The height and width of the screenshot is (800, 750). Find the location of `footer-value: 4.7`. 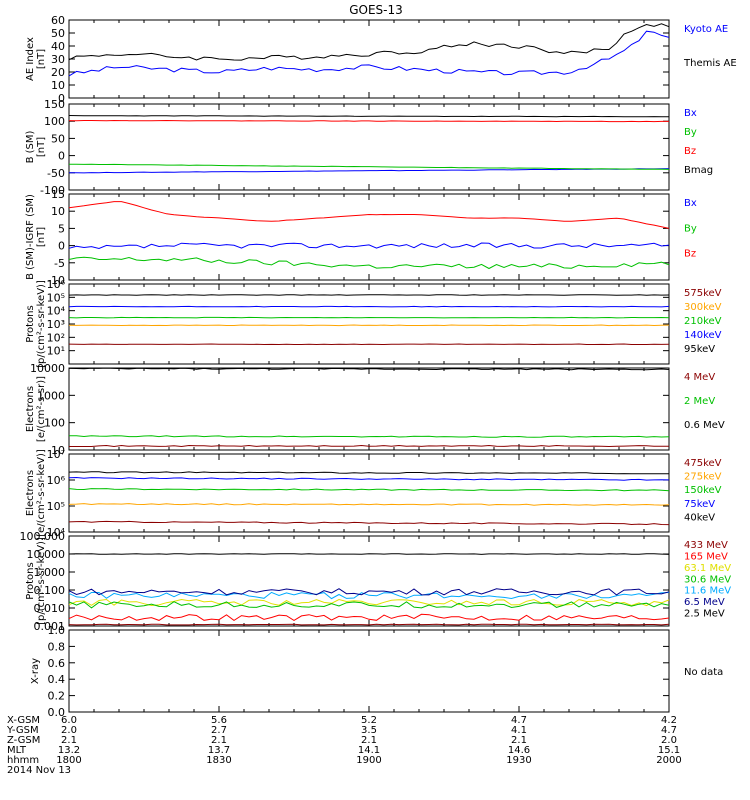

footer-value: 4.7 is located at coordinates (519, 720).